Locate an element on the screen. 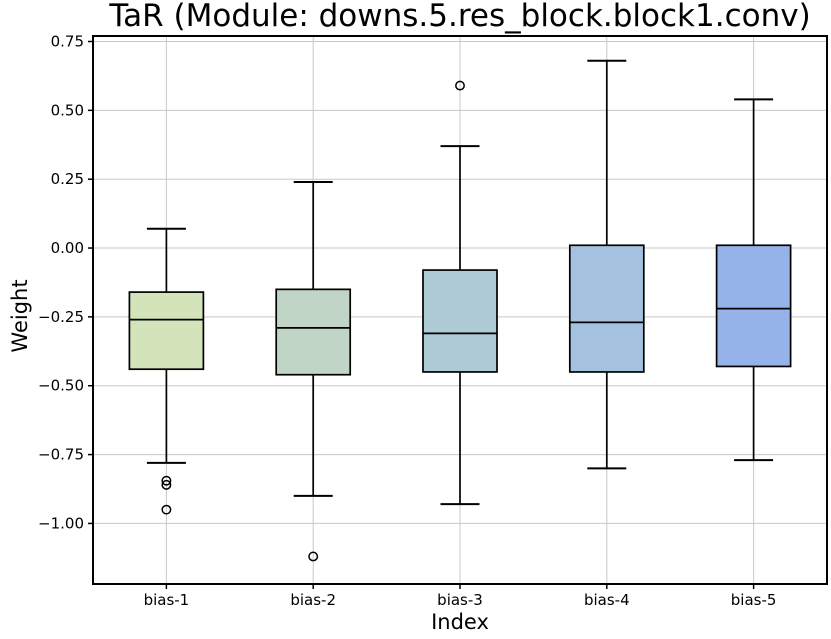 This screenshot has height=639, width=831. y-axis-label: Weight is located at coordinates (20, 316).